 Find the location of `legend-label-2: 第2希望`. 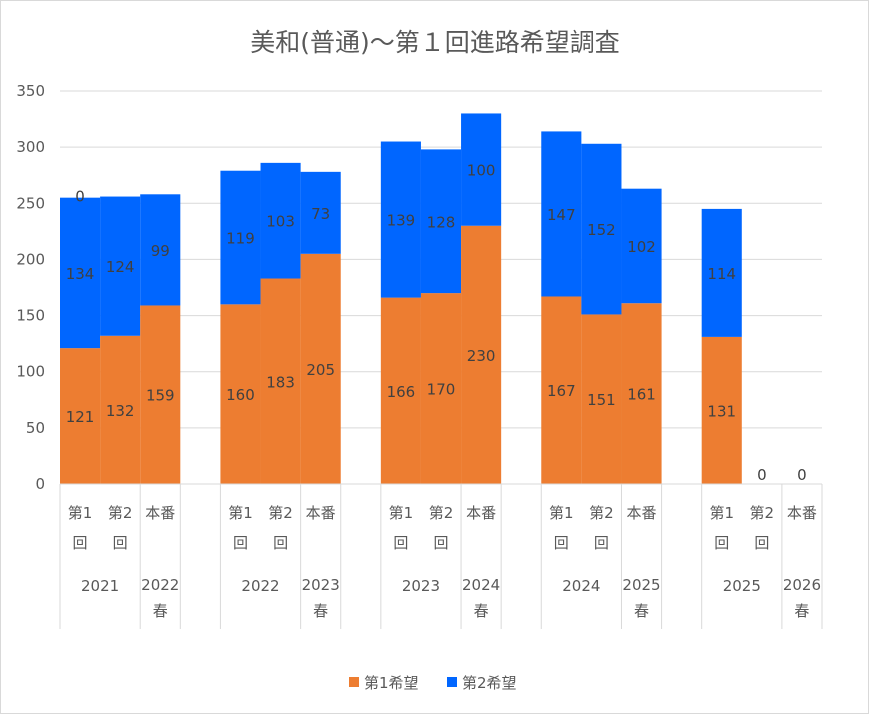

legend-label-2: 第2希望 is located at coordinates (489, 683).